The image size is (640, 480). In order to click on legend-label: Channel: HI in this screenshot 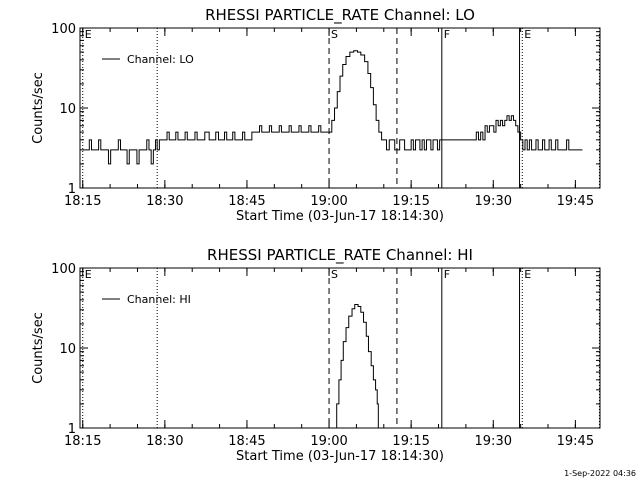, I will do `click(159, 299)`.